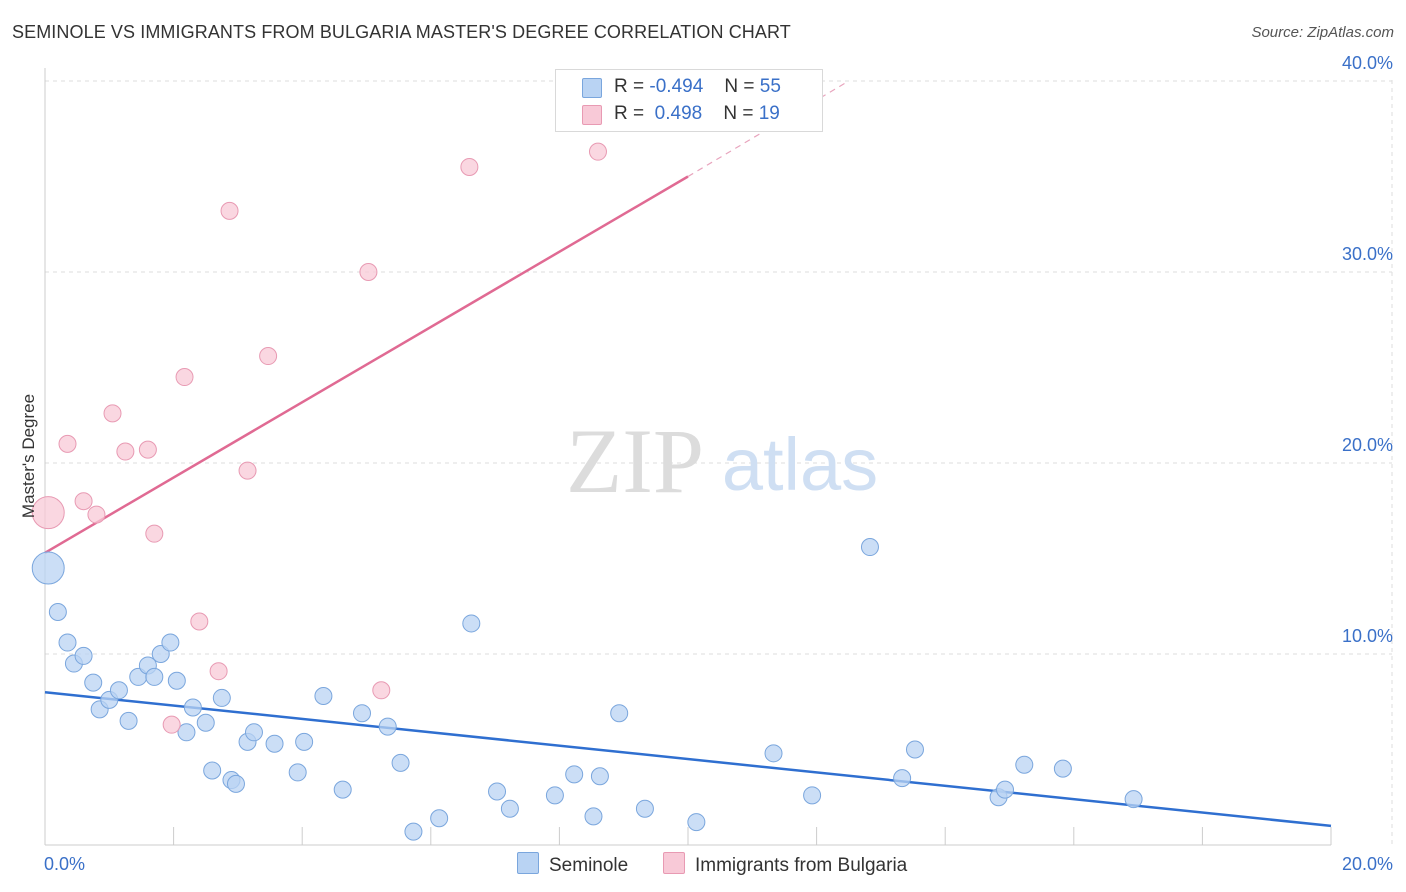  I want to click on y-tick-label: 20.0%, so click(1367, 445).